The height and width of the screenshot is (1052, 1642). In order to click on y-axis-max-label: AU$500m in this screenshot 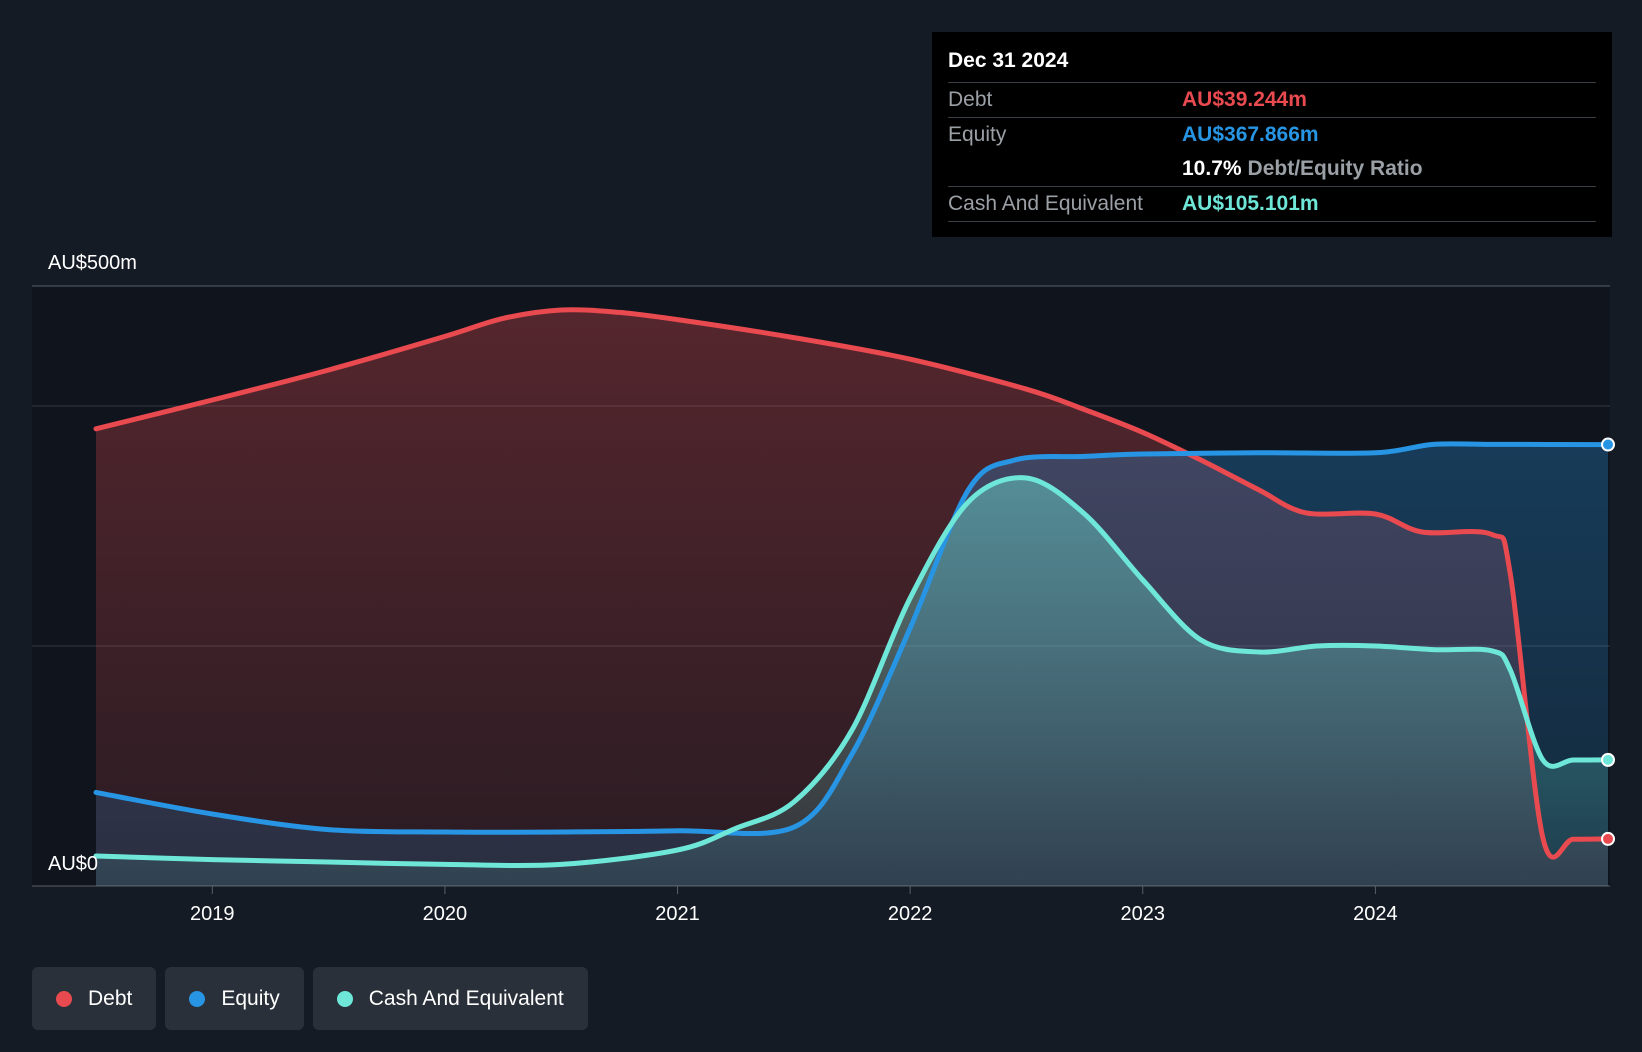, I will do `click(92, 263)`.